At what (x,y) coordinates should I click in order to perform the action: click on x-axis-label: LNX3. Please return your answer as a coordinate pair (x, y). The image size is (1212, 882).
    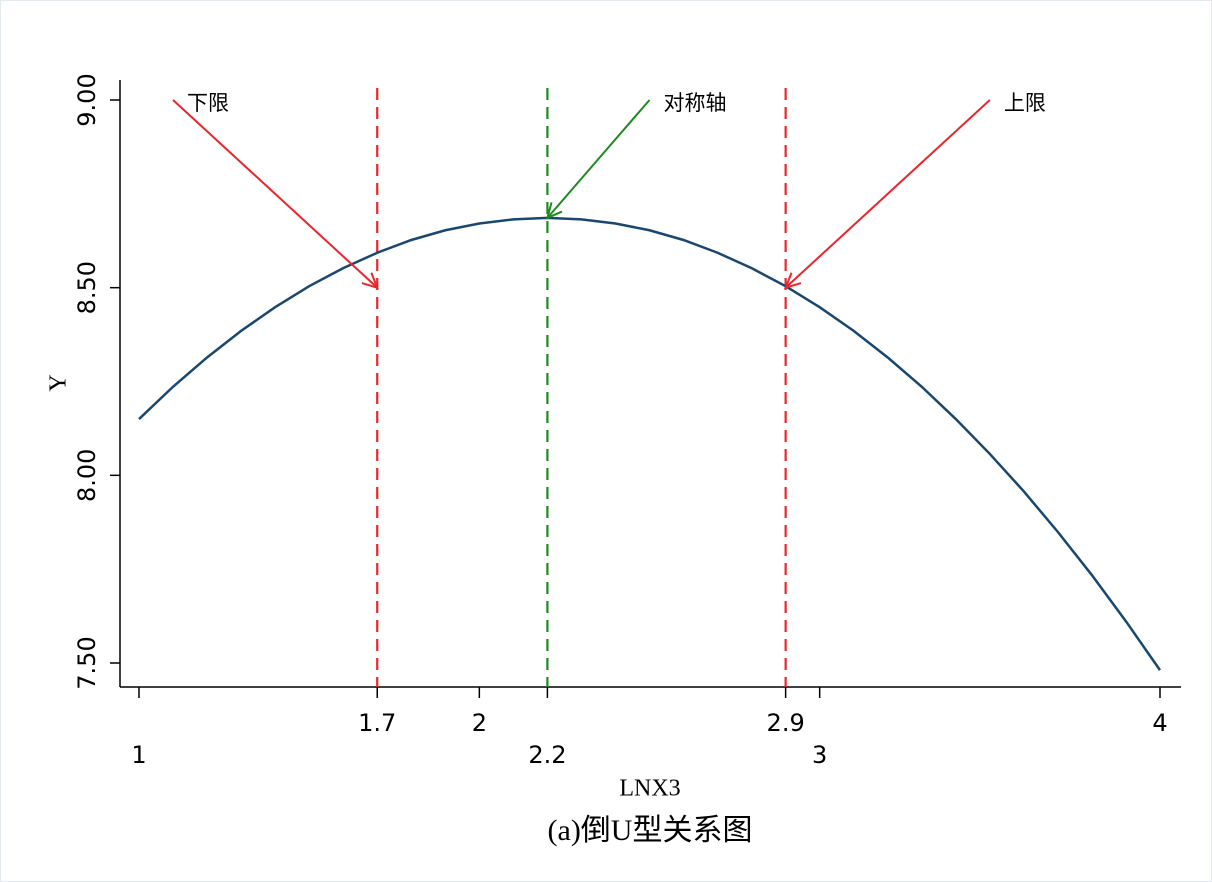
    Looking at the image, I should click on (649, 789).